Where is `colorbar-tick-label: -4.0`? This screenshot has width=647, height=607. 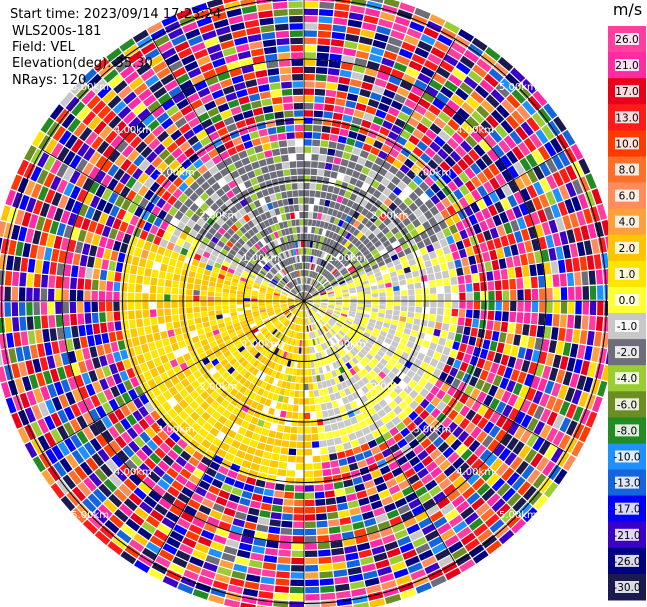 colorbar-tick-label: -4.0 is located at coordinates (627, 379).